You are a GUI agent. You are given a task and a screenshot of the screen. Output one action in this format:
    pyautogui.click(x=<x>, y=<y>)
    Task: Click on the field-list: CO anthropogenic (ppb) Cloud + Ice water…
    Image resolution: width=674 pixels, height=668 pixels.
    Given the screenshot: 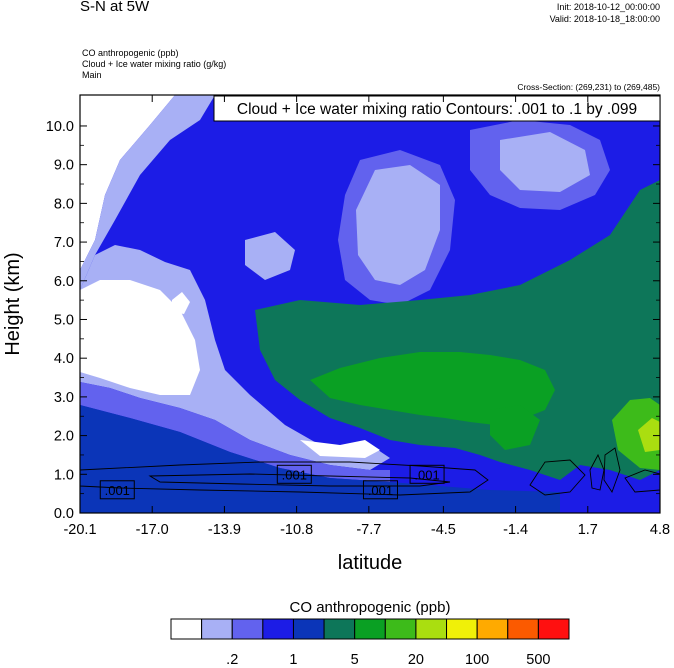 What is the action you would take?
    pyautogui.click(x=154, y=64)
    